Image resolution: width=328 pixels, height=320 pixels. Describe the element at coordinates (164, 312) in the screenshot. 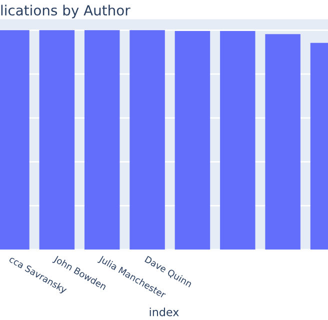

I see `x-axis-title: index` at that location.